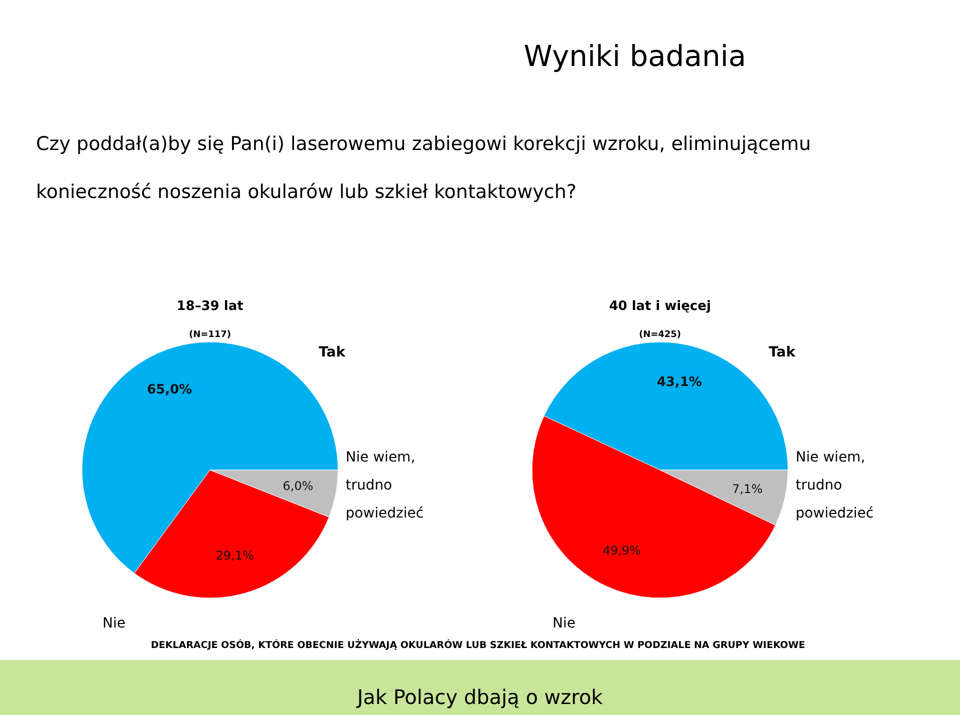 Image resolution: width=960 pixels, height=715 pixels. What do you see at coordinates (298, 486) in the screenshot?
I see `data-label: 6,0%` at bounding box center [298, 486].